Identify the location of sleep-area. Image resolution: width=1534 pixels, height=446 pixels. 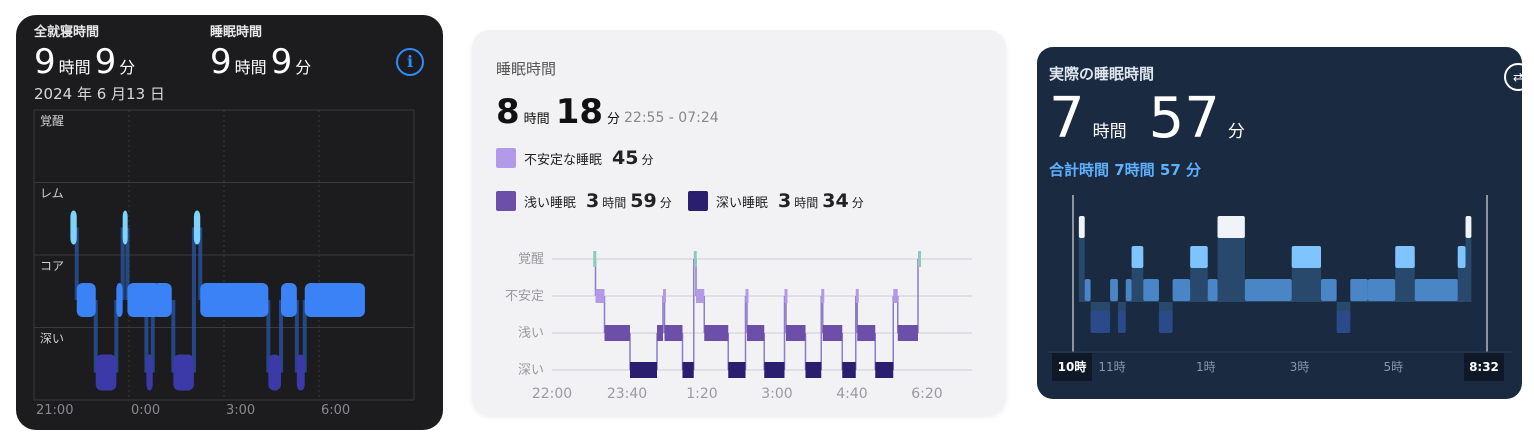
(1275, 274).